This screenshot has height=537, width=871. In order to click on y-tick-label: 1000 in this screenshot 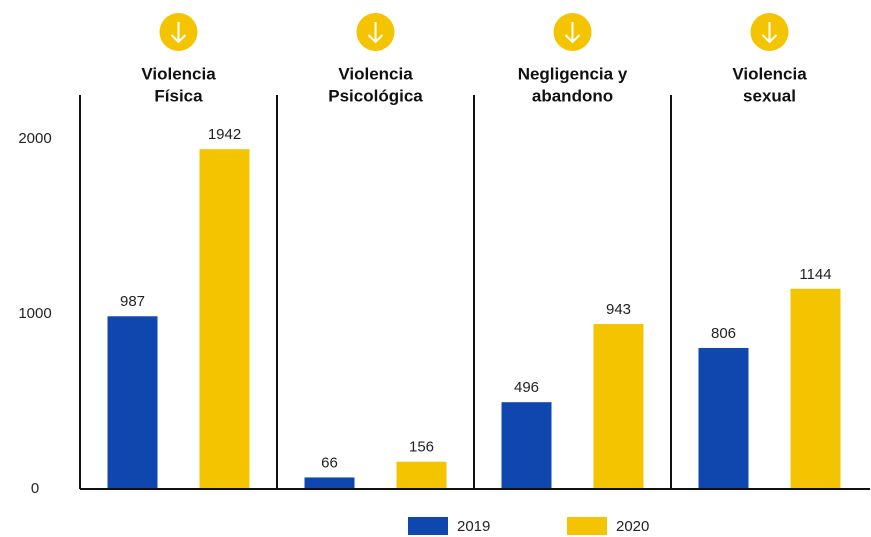, I will do `click(34, 313)`.